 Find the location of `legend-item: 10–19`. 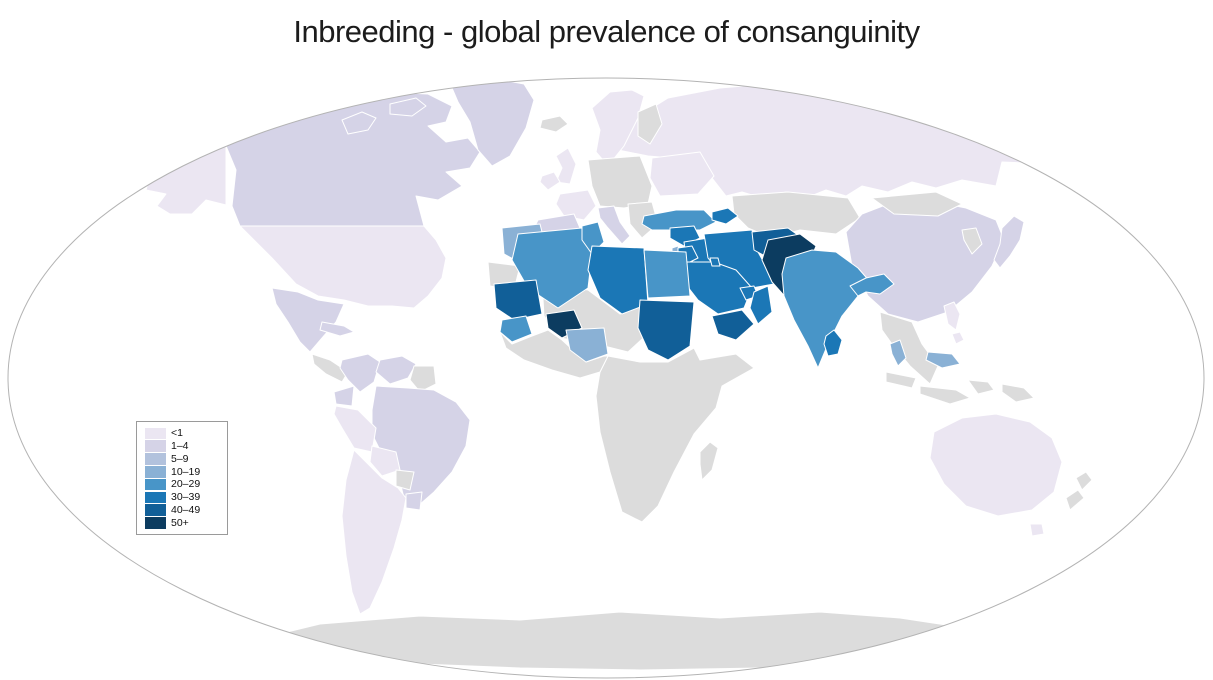

legend-item: 10–19 is located at coordinates (184, 471).